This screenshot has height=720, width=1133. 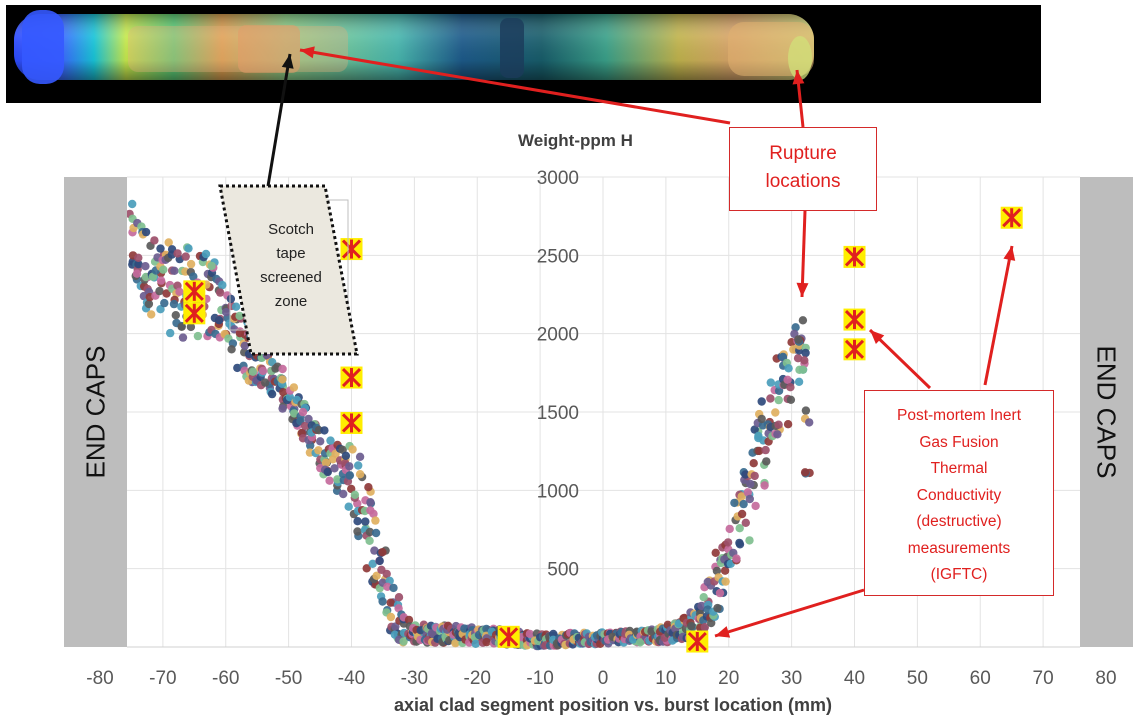 What do you see at coordinates (959, 549) in the screenshot?
I see `igftc-line-6: measurements` at bounding box center [959, 549].